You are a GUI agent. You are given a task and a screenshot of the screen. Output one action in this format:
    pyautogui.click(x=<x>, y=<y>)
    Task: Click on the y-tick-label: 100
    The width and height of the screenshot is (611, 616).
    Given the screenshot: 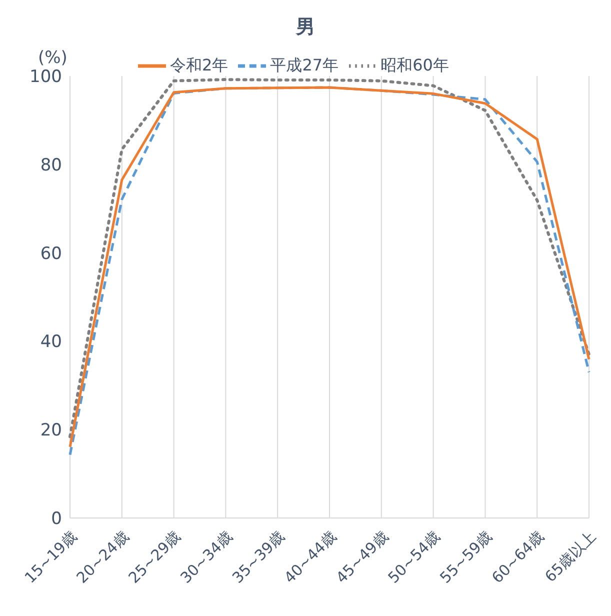 What is the action you would take?
    pyautogui.click(x=46, y=77)
    